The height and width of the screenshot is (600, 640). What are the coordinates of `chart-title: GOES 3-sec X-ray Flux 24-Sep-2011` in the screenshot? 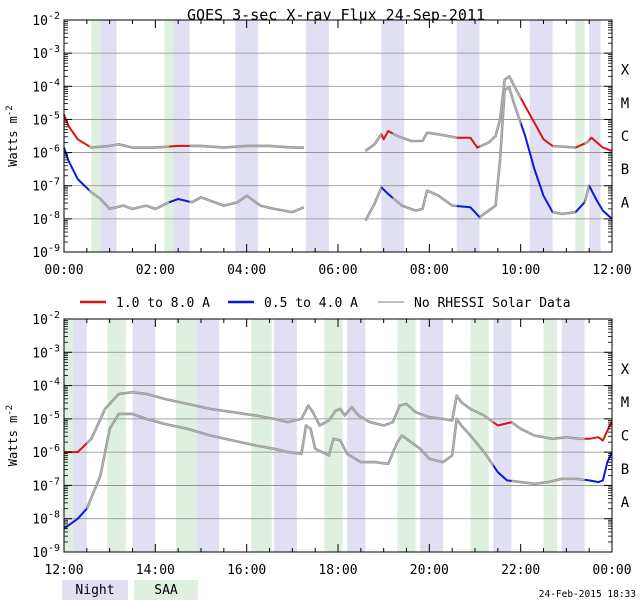 It's located at (336, 15).